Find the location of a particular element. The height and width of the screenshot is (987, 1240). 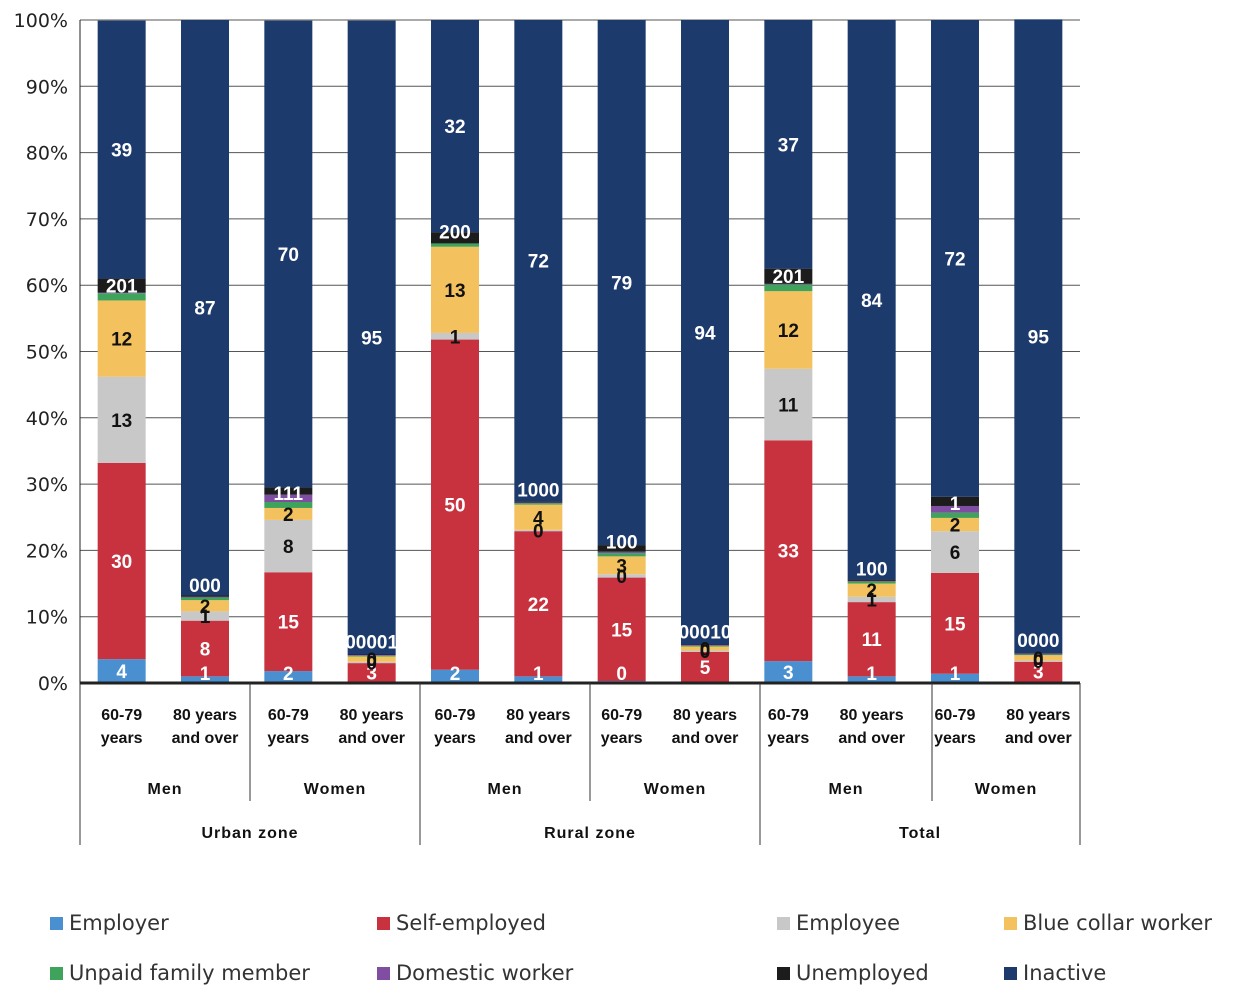

data-label: 39 is located at coordinates (121, 151).